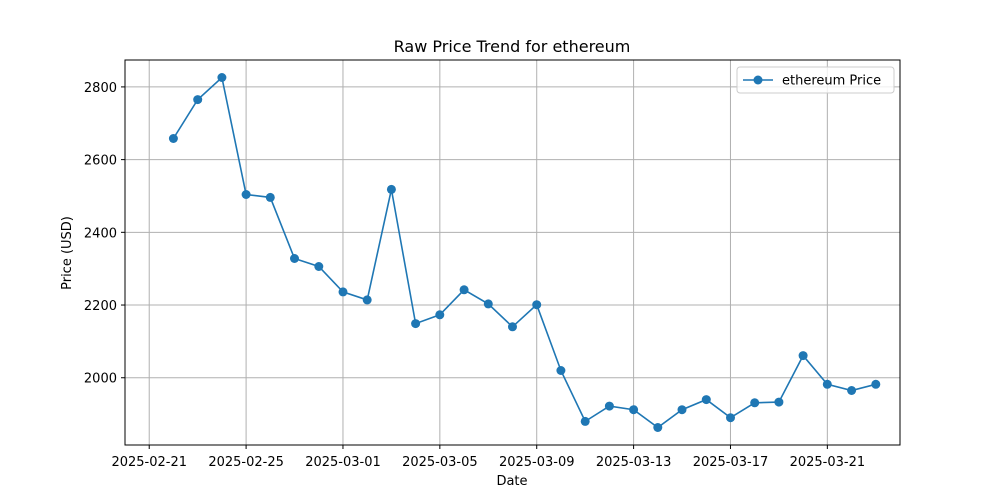 This screenshot has height=500, width=1000. Describe the element at coordinates (440, 462) in the screenshot. I see `x-tick-label: 2025-03-05` at that location.